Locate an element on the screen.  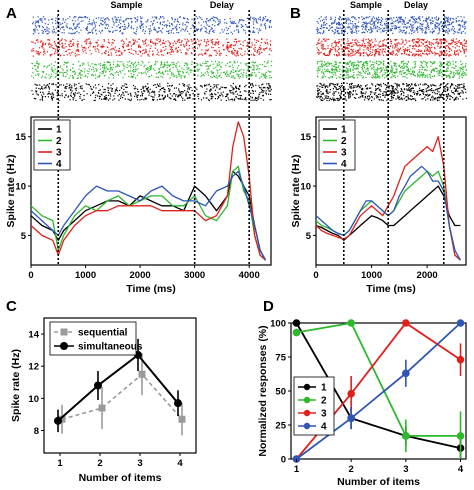
legend-label-4: 4 is located at coordinates (59, 164).